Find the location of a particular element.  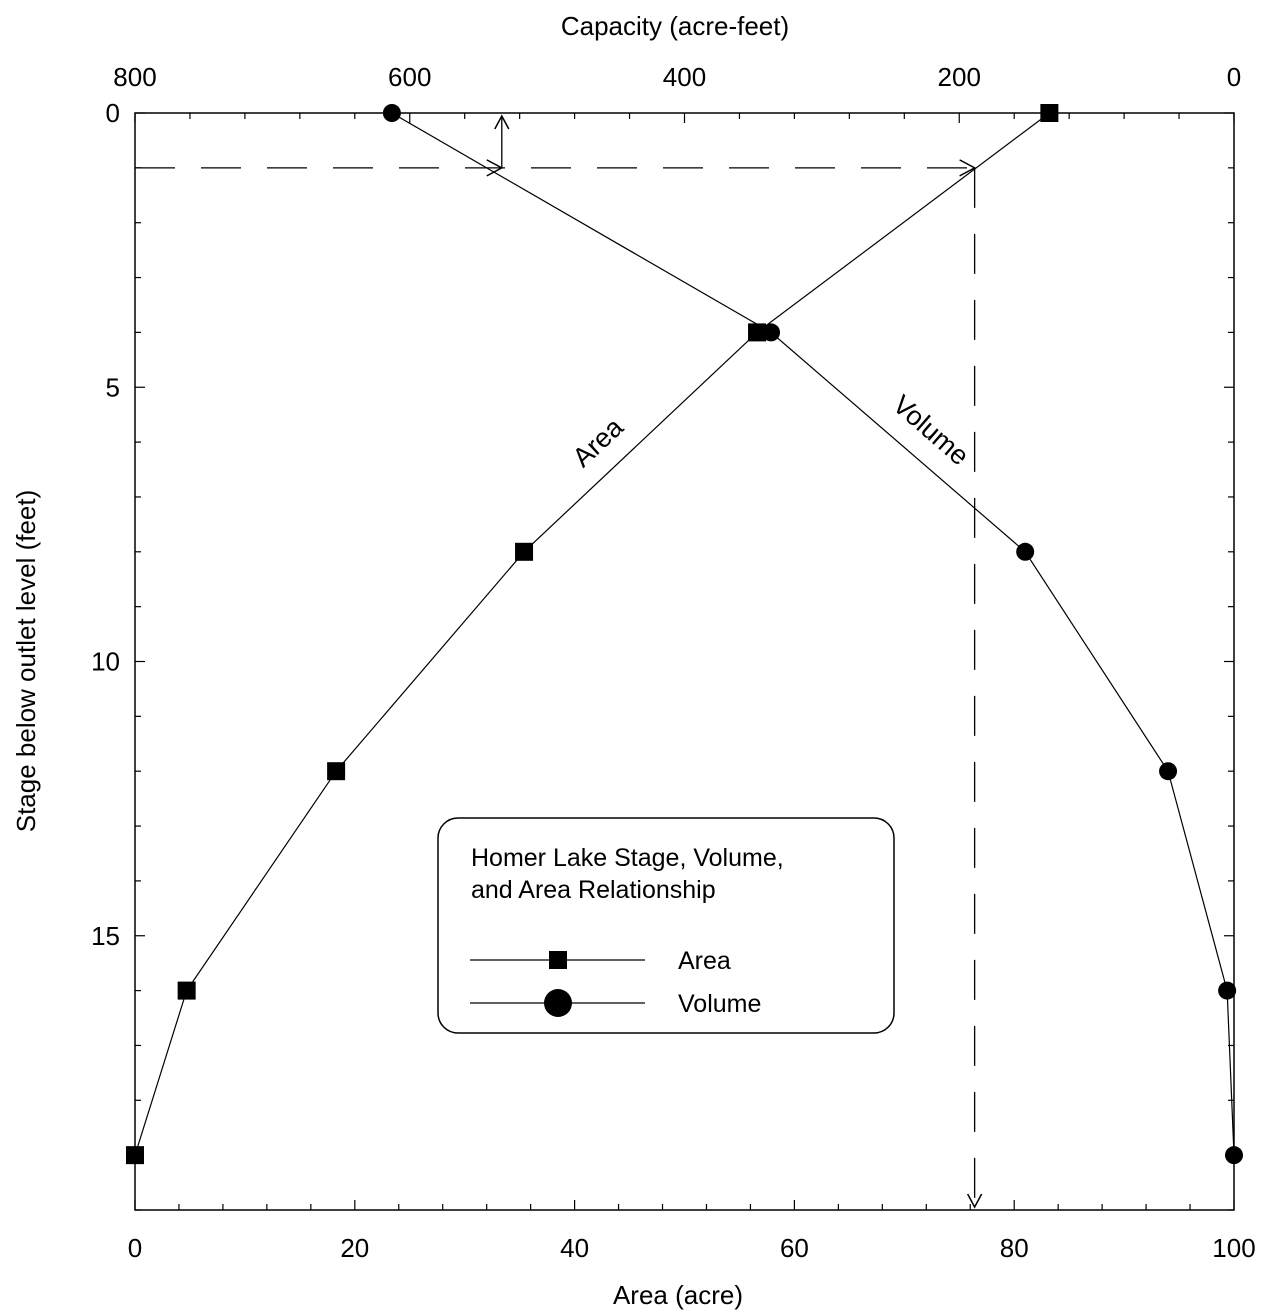

y-tick-label: 10 is located at coordinates (105, 662).